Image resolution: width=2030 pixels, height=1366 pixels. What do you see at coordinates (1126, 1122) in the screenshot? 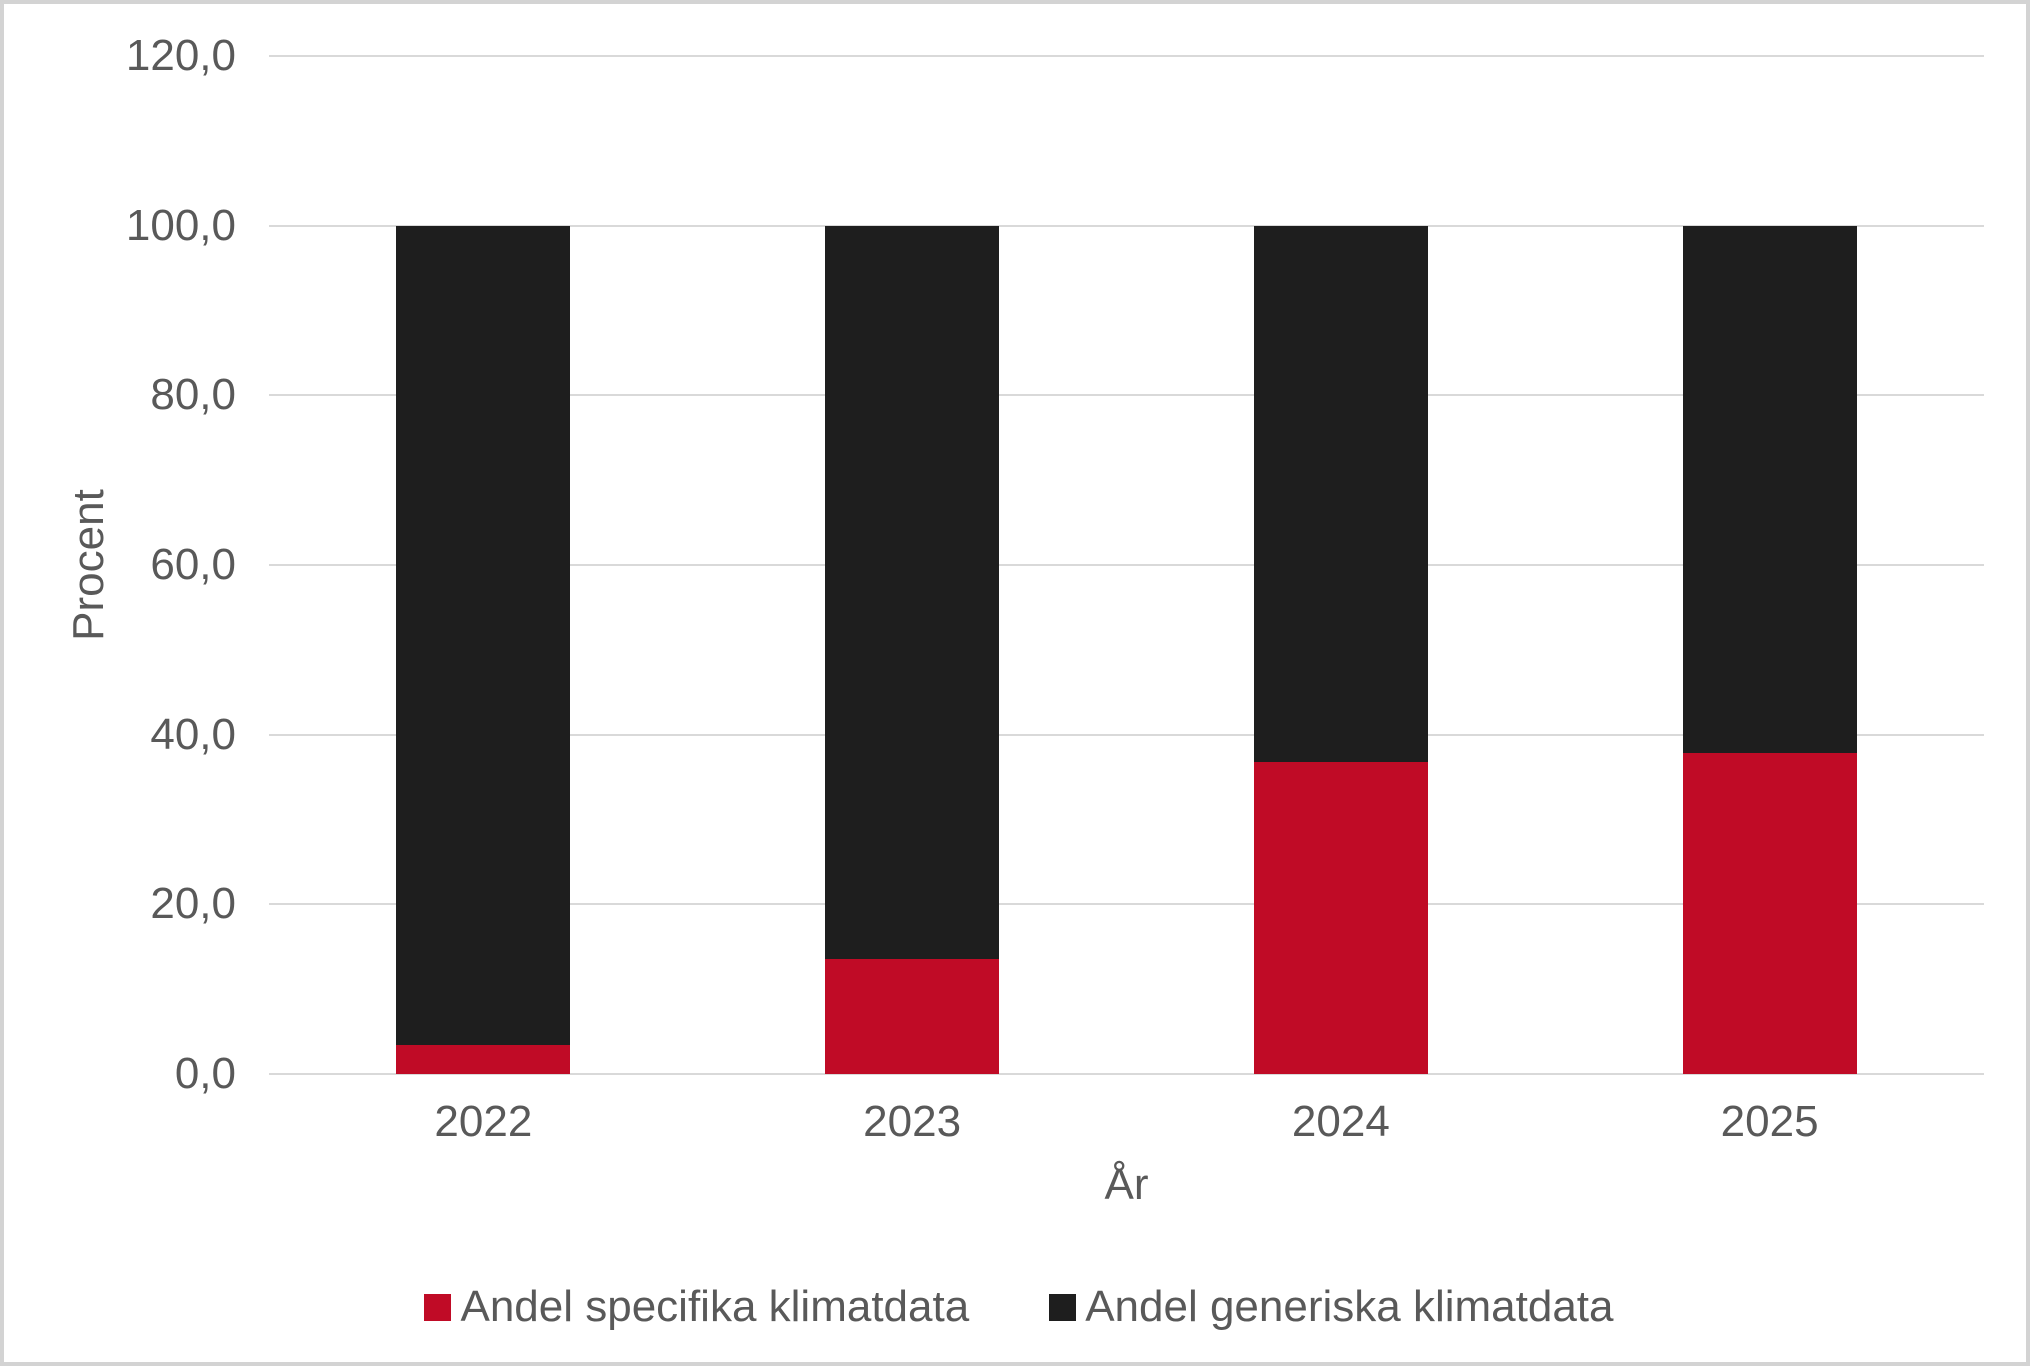
I see `x-axis-tick-labels: 2022 2023 2024 2025` at bounding box center [1126, 1122].